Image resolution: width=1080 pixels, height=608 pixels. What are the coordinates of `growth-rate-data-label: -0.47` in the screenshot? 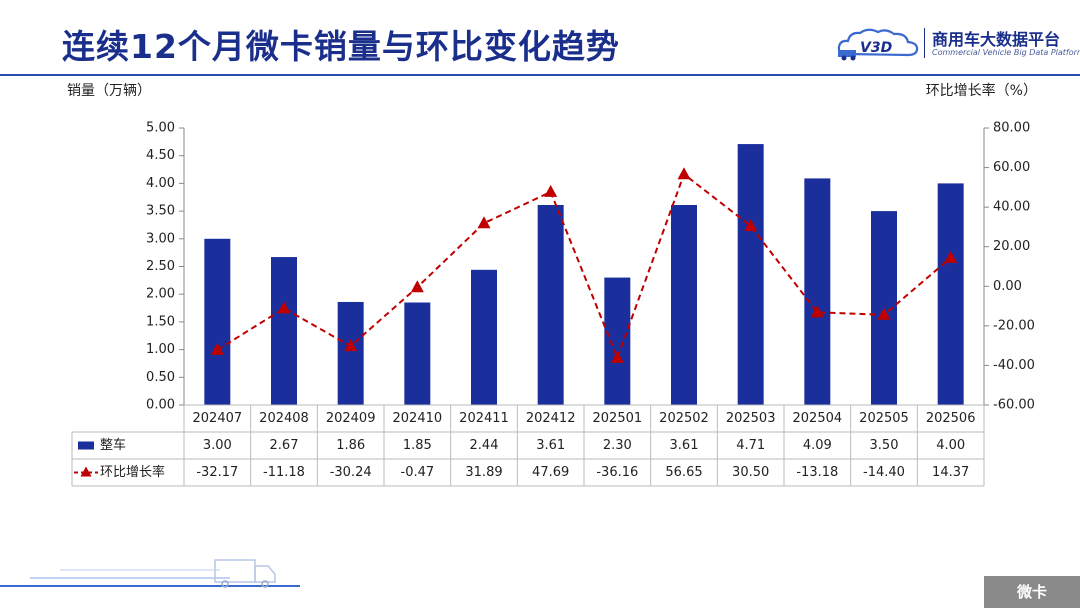 It's located at (418, 472).